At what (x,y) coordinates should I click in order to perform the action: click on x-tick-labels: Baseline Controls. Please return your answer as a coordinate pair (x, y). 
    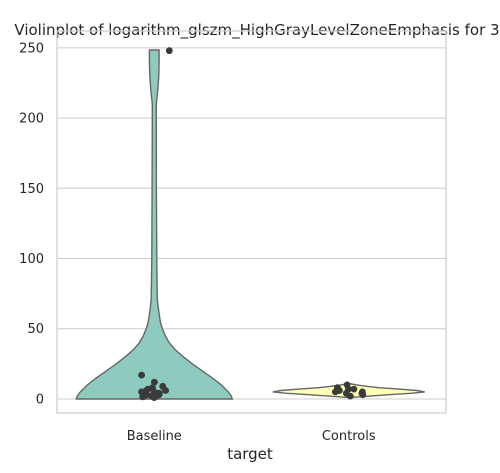
    Looking at the image, I should click on (251, 436).